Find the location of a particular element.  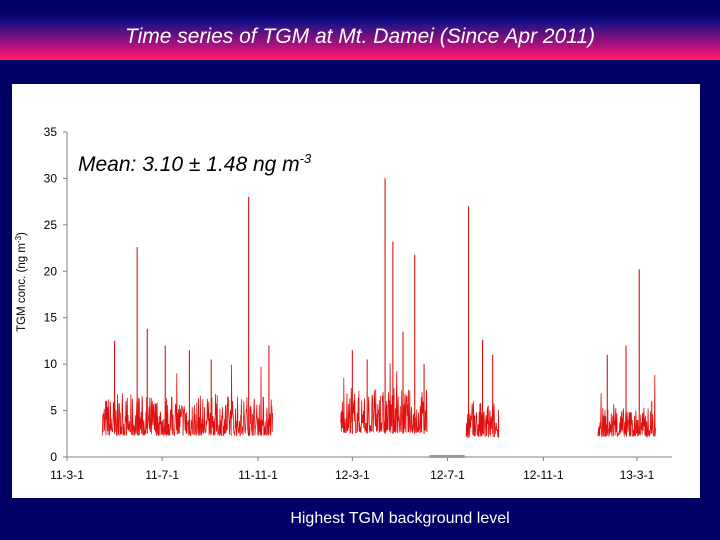

x-tick-label: 11-3-1 is located at coordinates (67, 475).